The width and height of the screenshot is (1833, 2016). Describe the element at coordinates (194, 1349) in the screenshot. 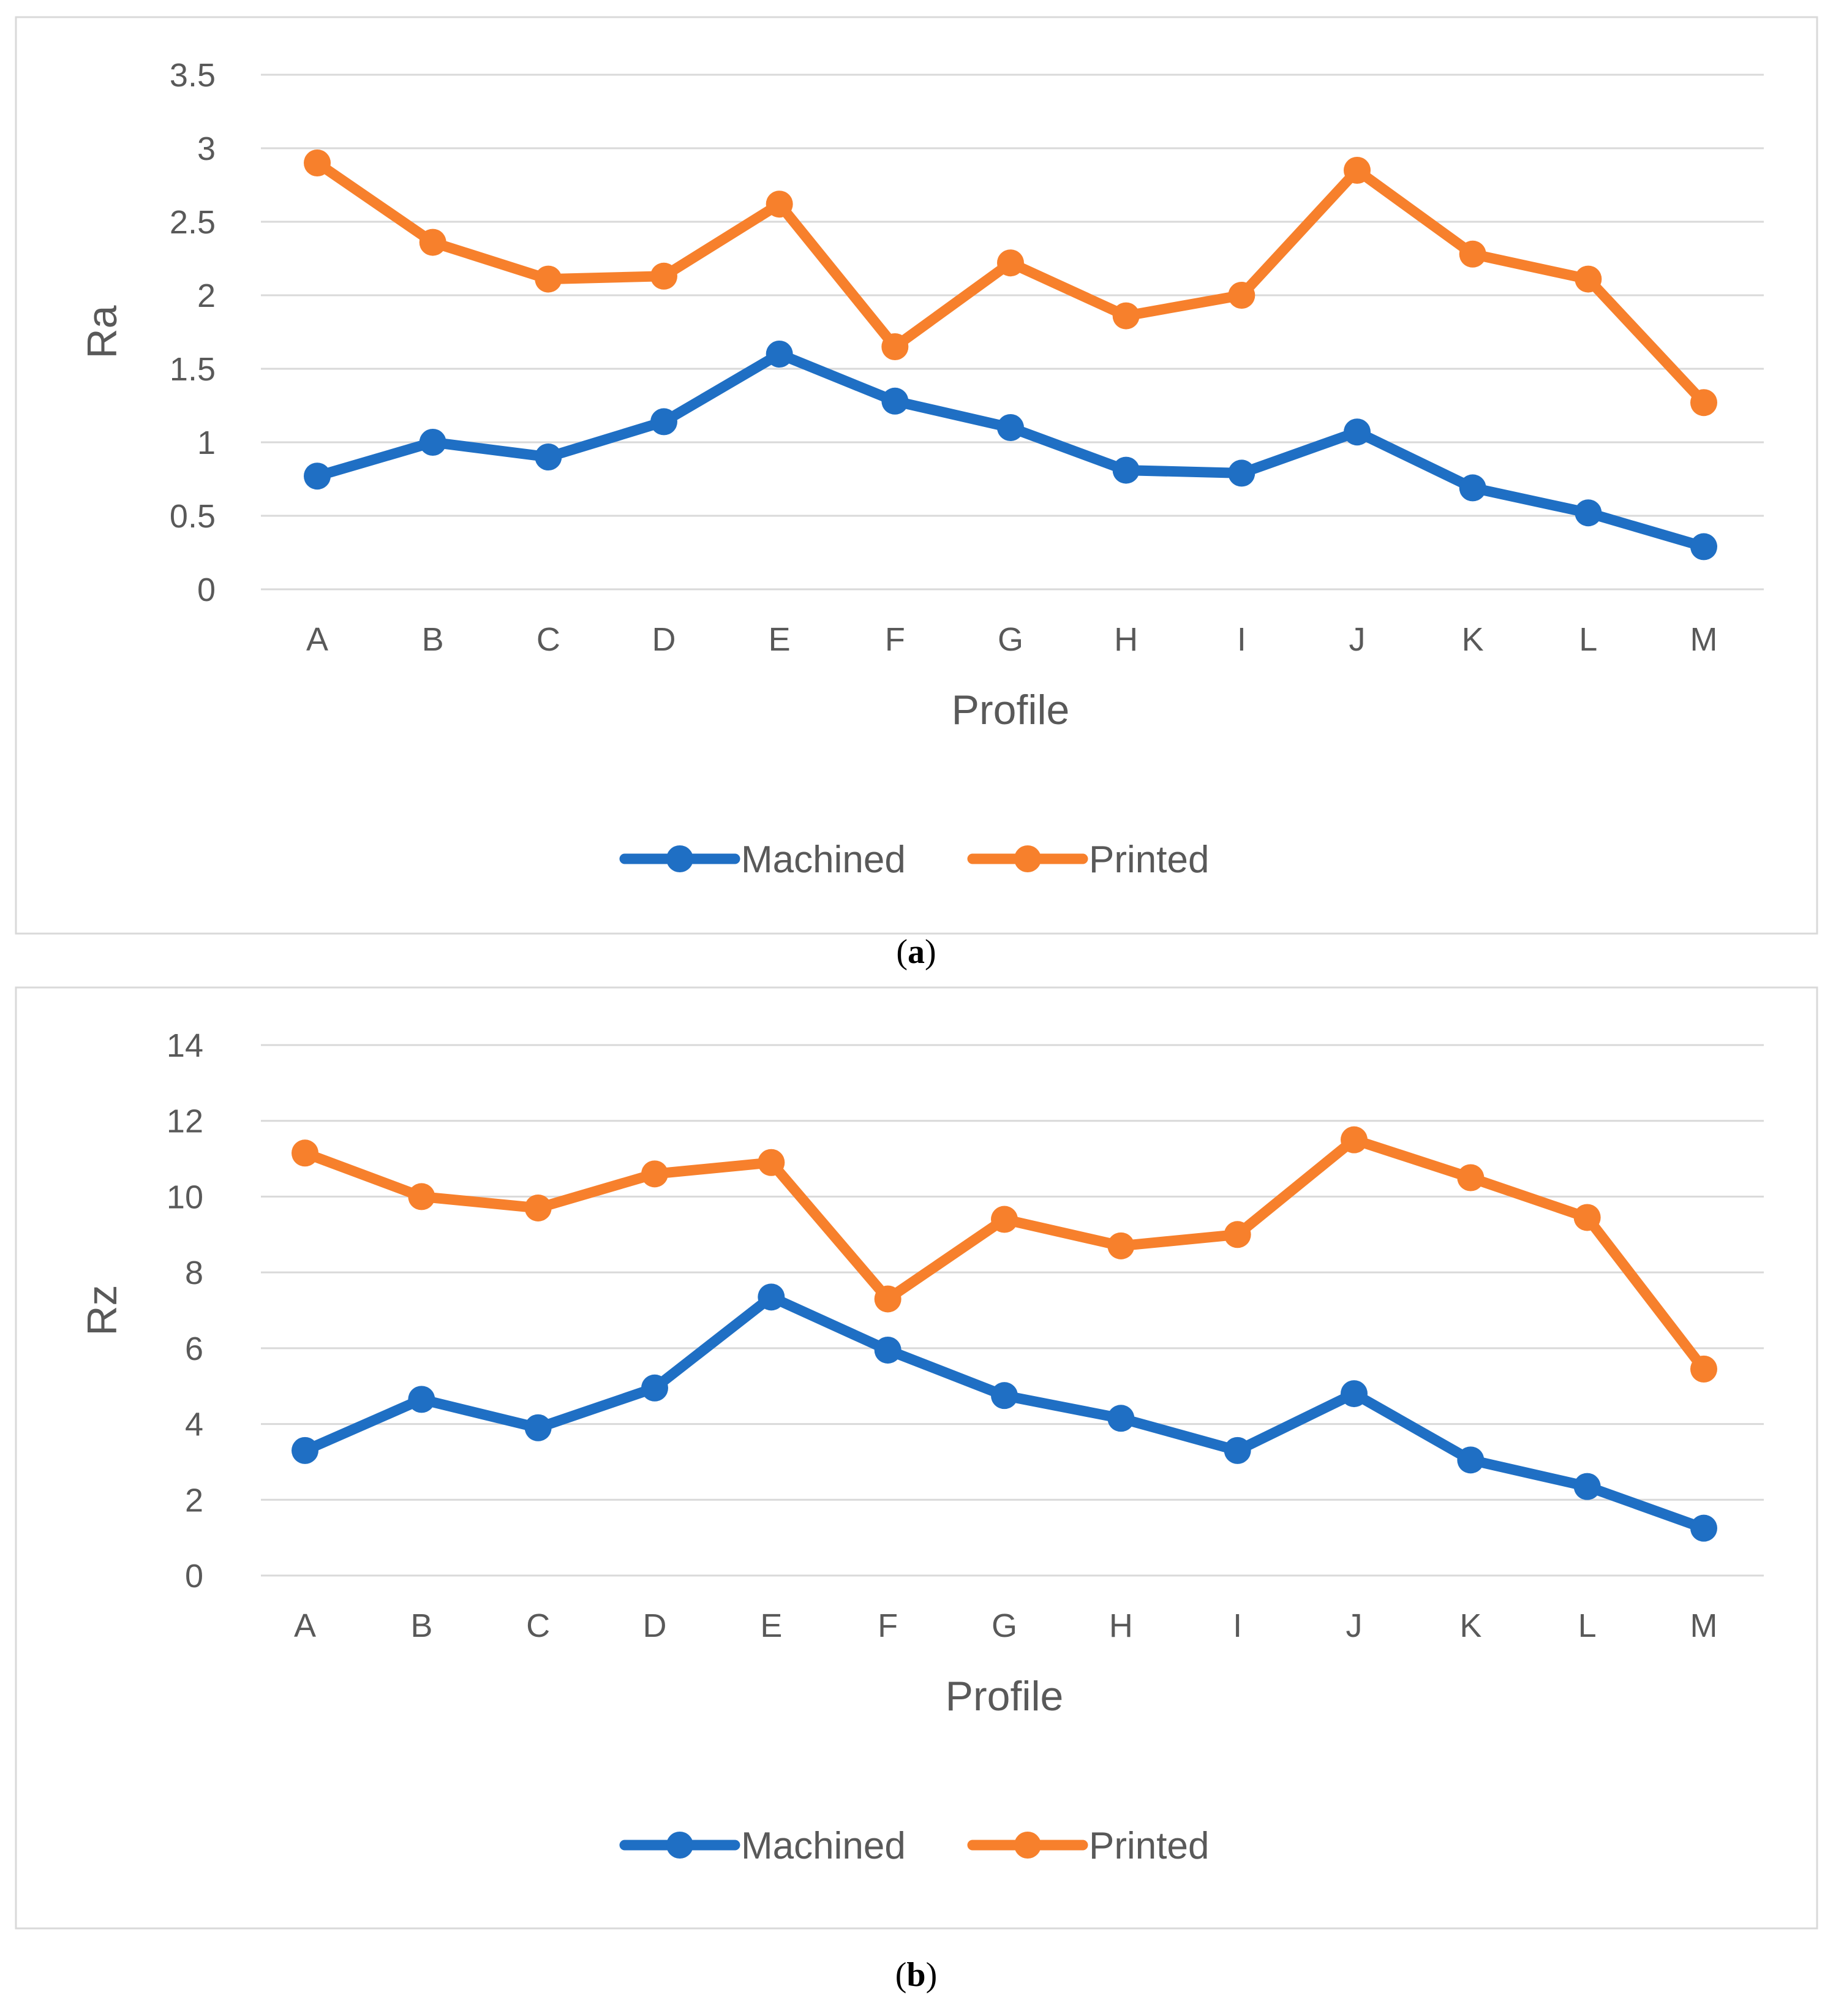

I see `y-tick-label: 6` at that location.